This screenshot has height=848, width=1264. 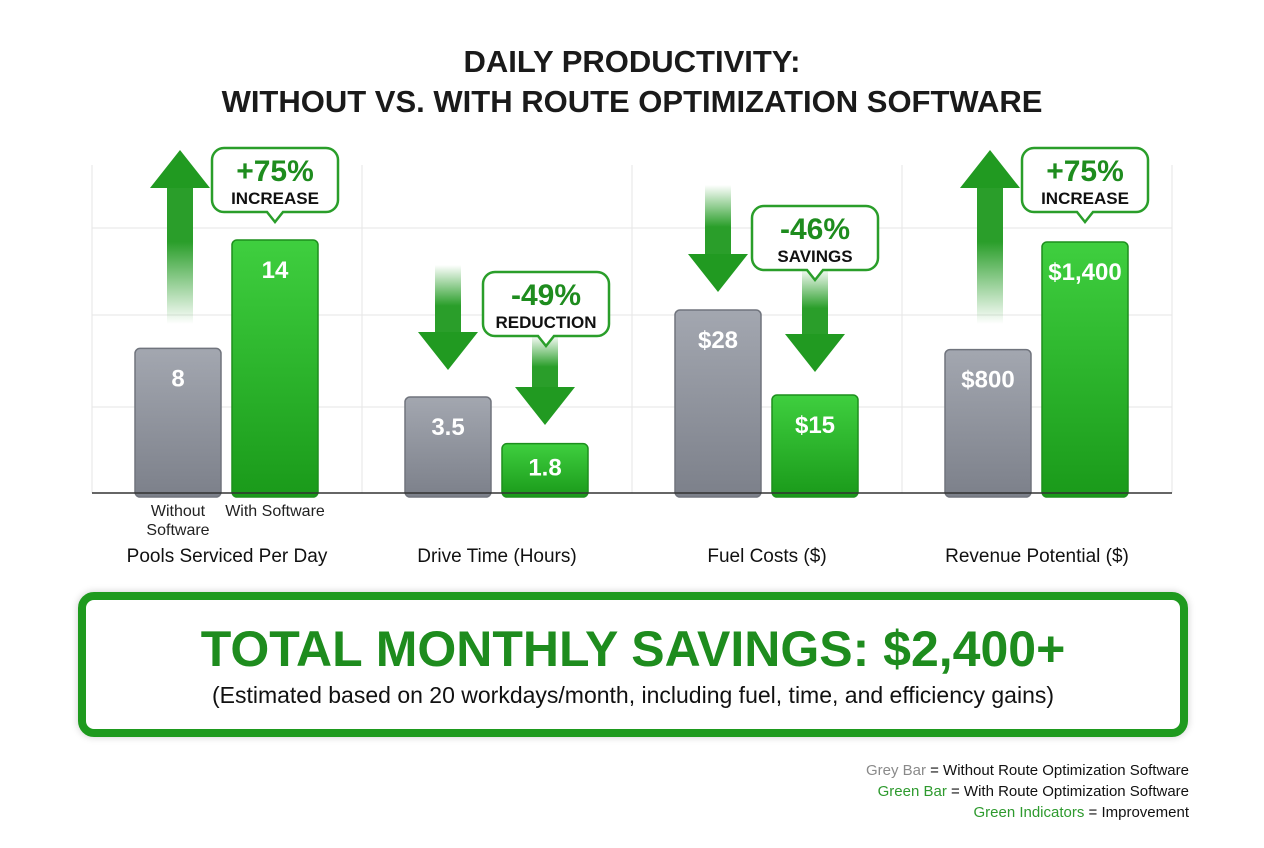 I want to click on legend-key: Green Bar, so click(x=912, y=791).